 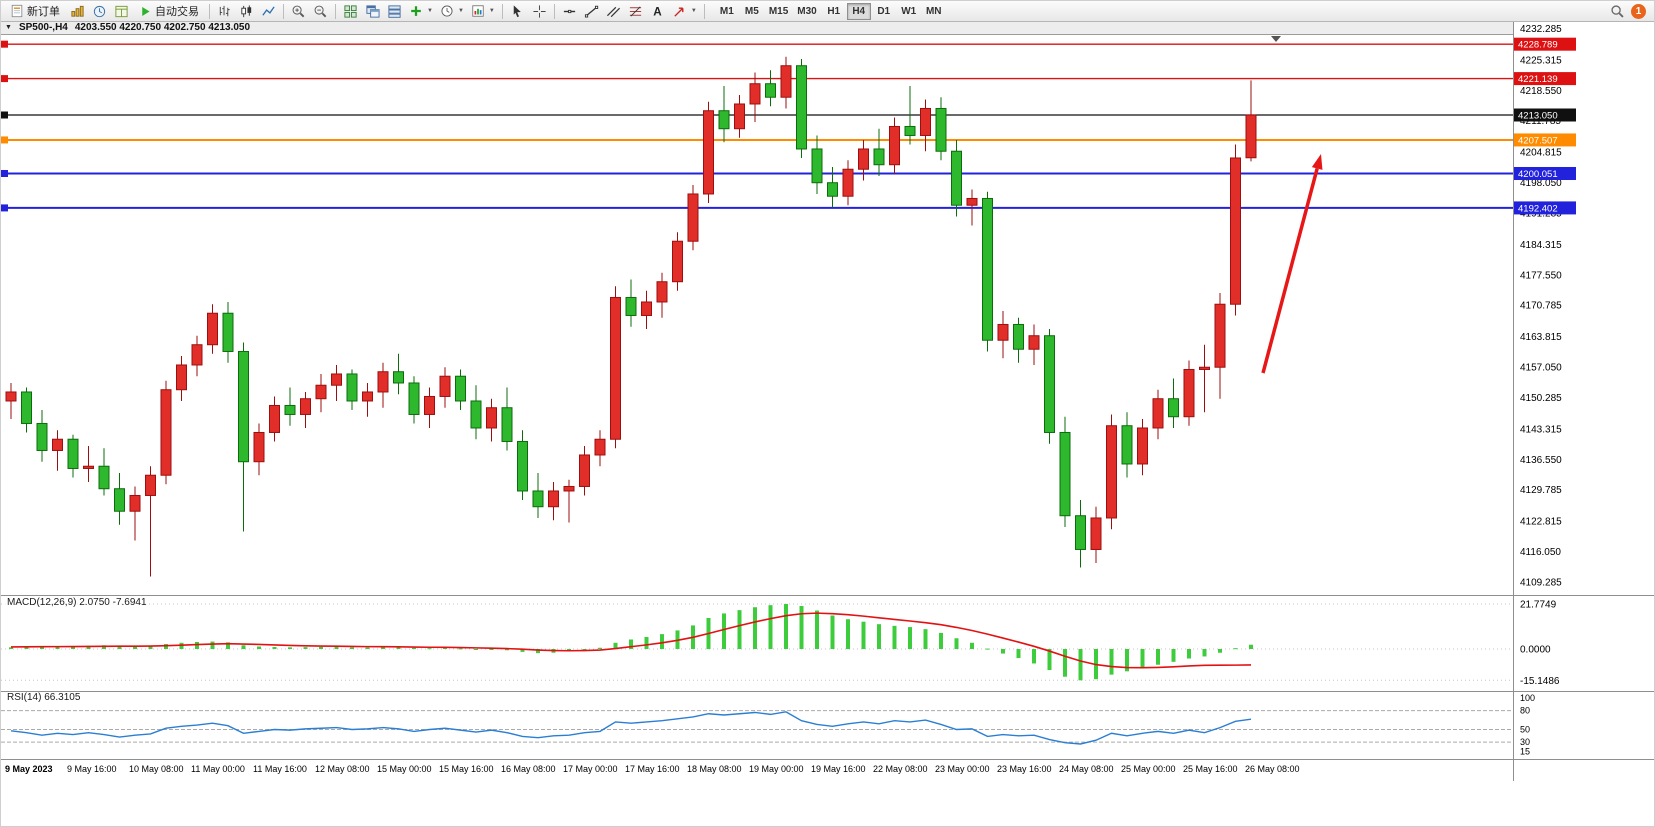 I want to click on market-watch-button, so click(x=99, y=11).